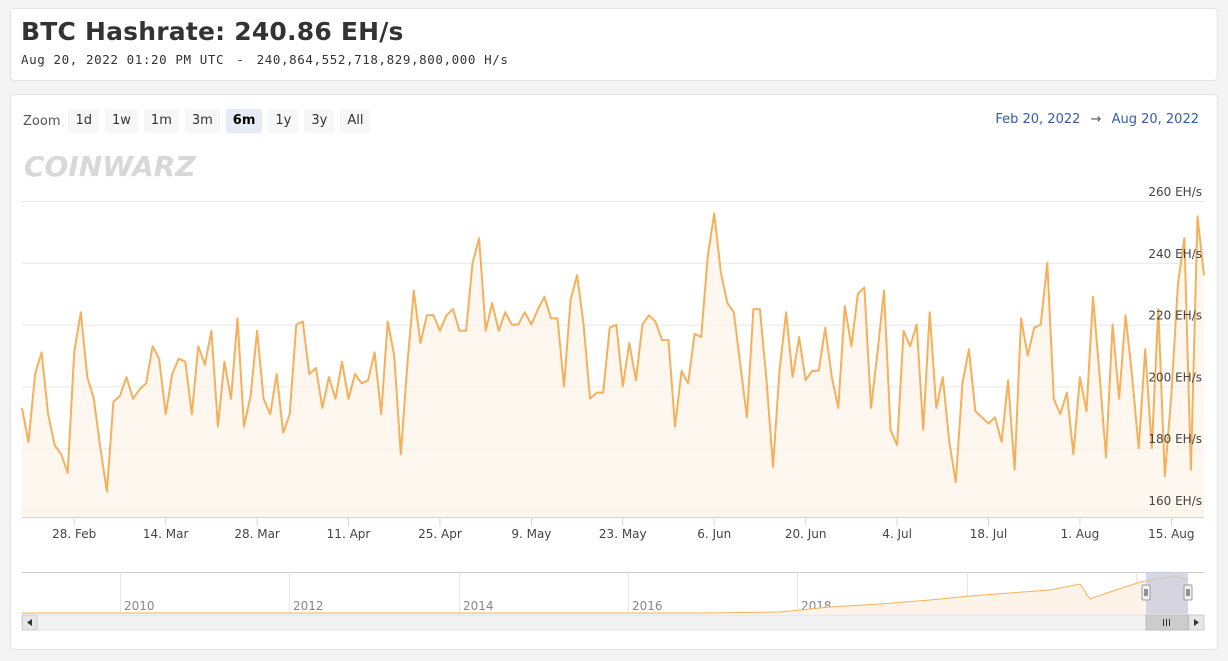 The height and width of the screenshot is (661, 1228). Describe the element at coordinates (1171, 534) in the screenshot. I see `x-tick-label: 15. Aug` at that location.